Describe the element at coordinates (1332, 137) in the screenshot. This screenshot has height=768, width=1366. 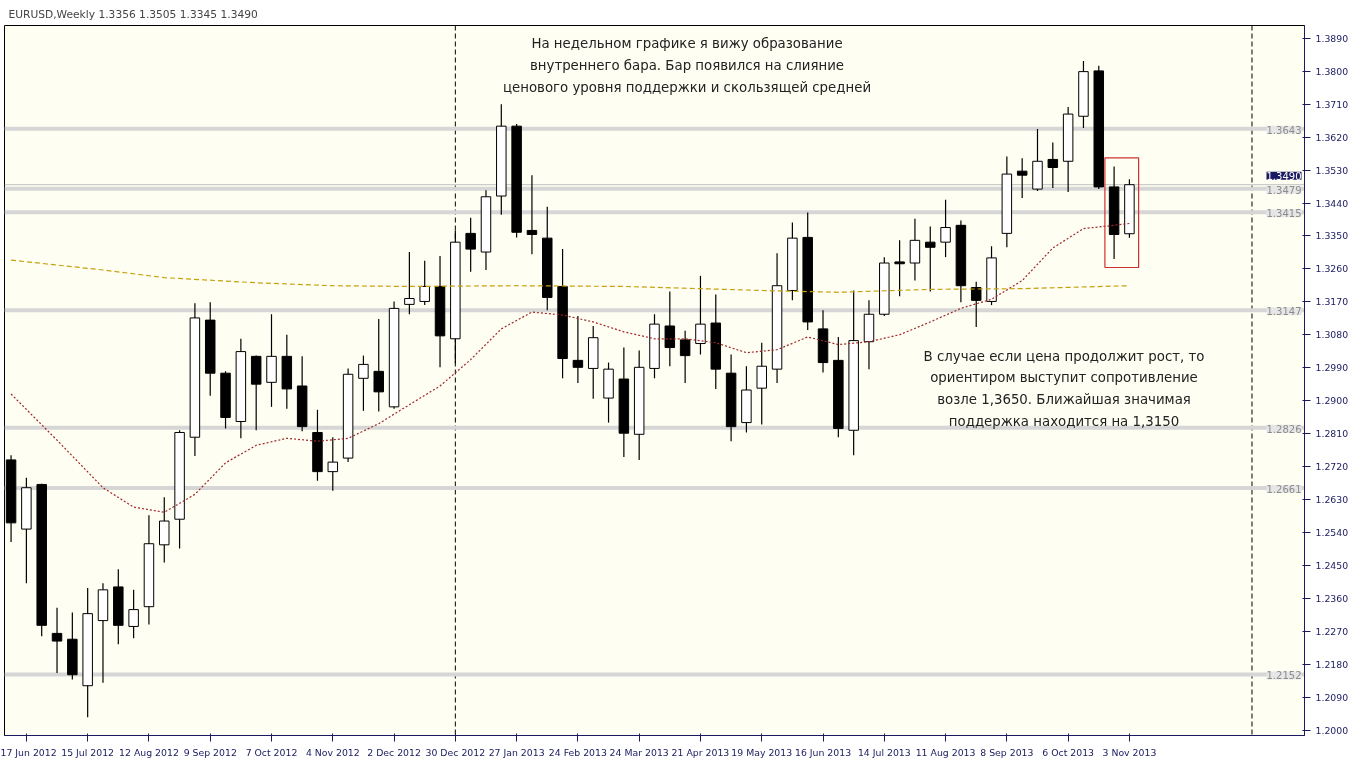
I see `y-tick-label: 1.3620` at that location.